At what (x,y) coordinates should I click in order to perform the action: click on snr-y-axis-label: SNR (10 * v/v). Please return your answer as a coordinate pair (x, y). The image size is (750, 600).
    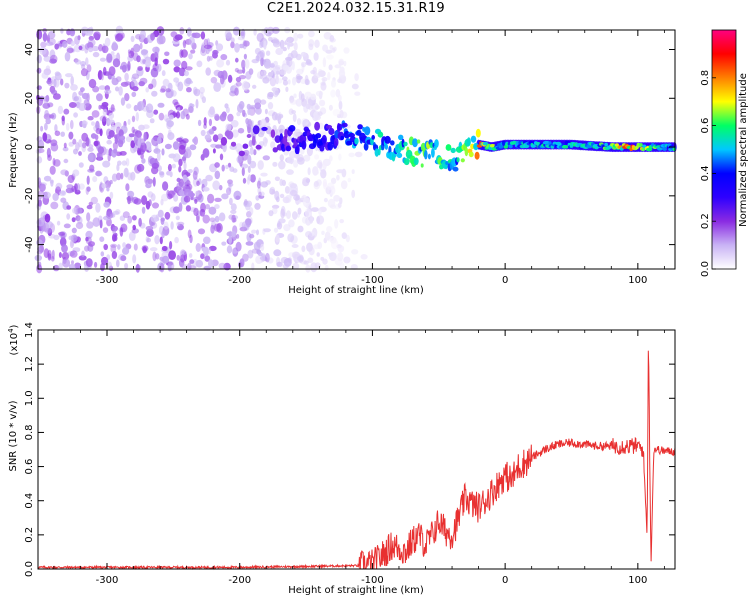
    Looking at the image, I should click on (13, 435).